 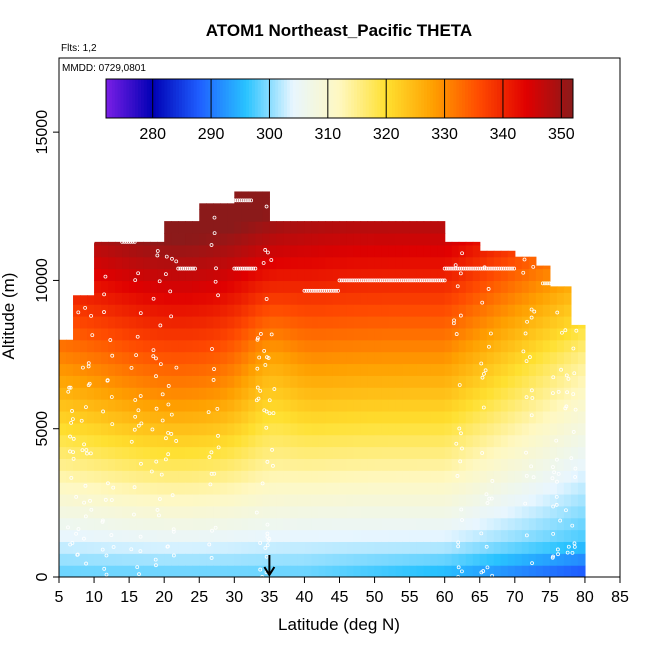 I want to click on colorbar-tick-label: 300, so click(x=269, y=134).